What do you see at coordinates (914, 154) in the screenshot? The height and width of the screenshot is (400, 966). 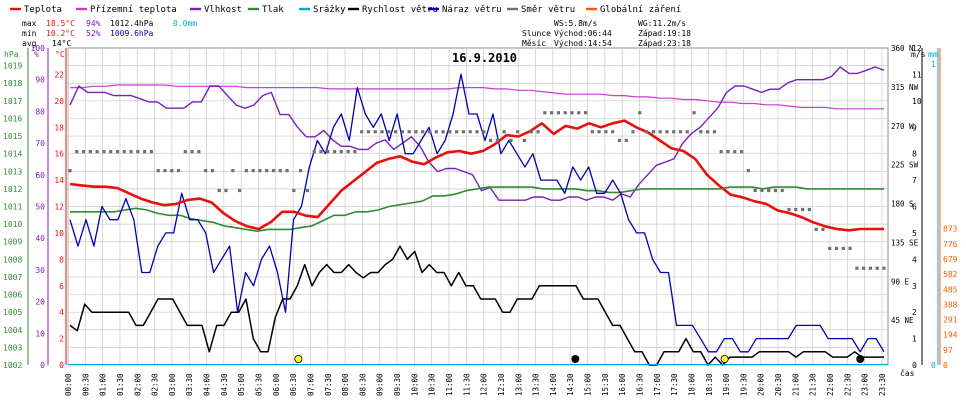 I see `wind-speed-tick-label: 8` at bounding box center [914, 154].